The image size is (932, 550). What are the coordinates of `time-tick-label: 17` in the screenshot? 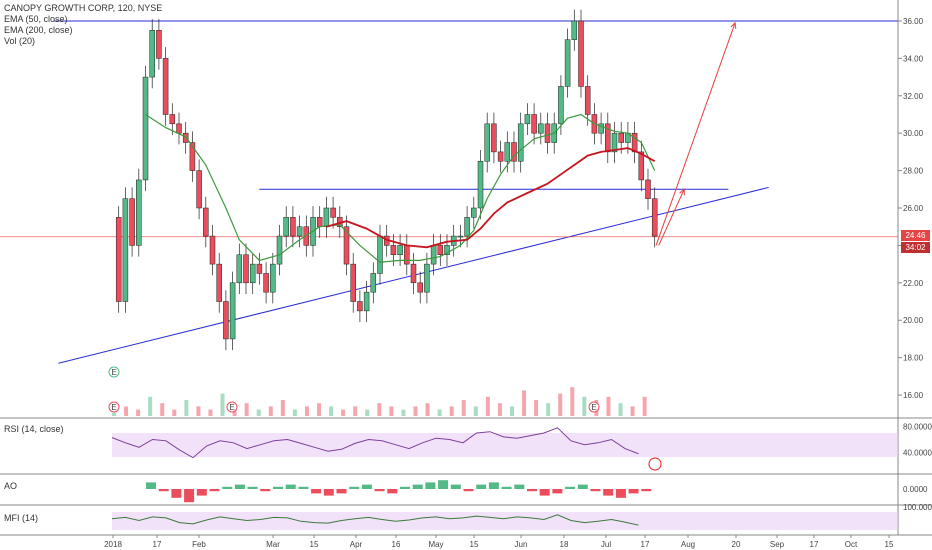 It's located at (814, 544).